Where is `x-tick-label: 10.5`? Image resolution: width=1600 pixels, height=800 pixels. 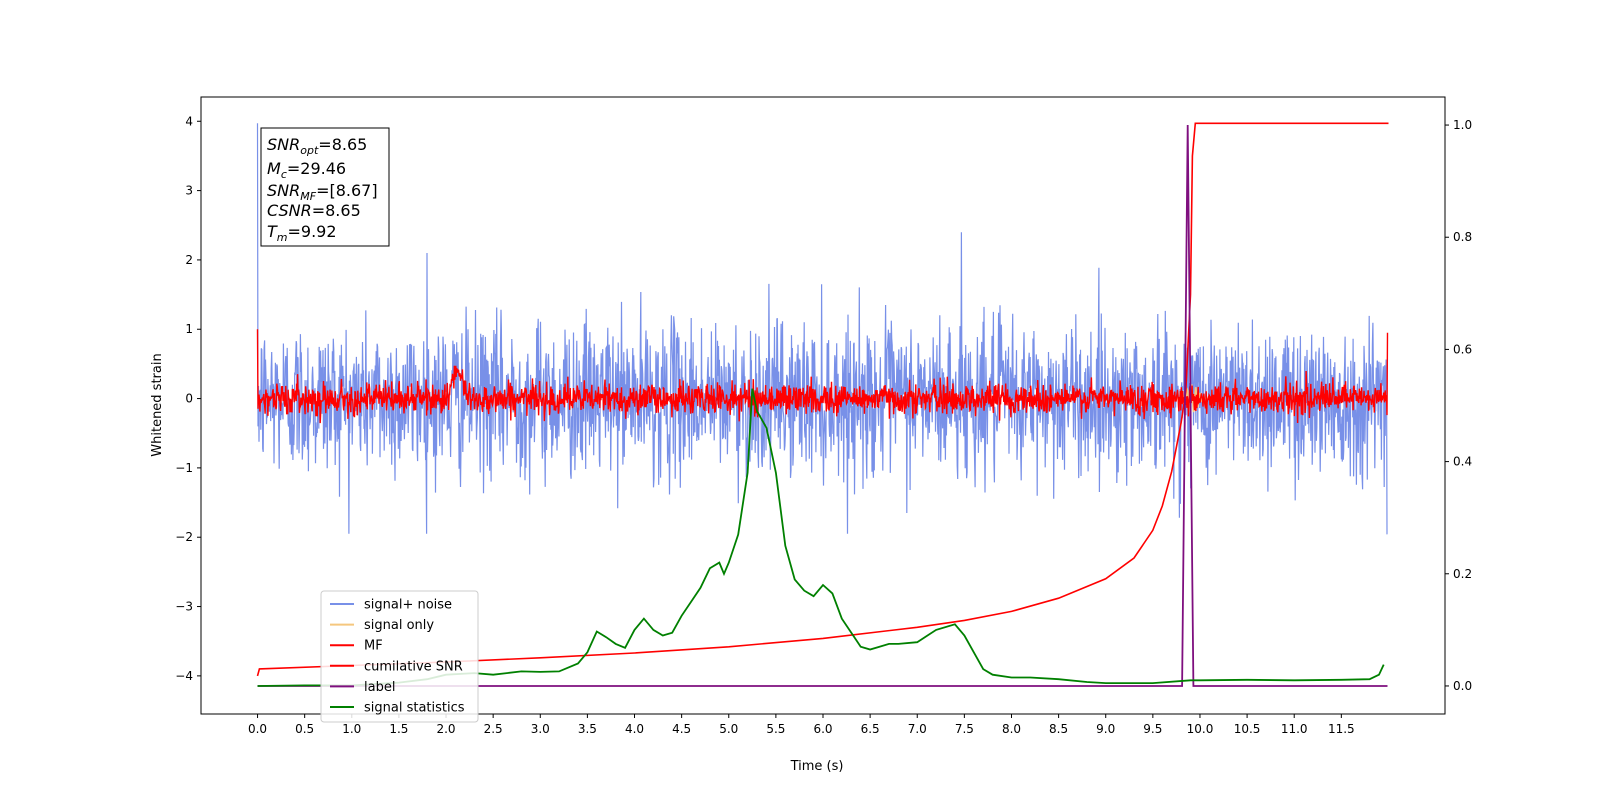
x-tick-label: 10.5 is located at coordinates (1247, 729).